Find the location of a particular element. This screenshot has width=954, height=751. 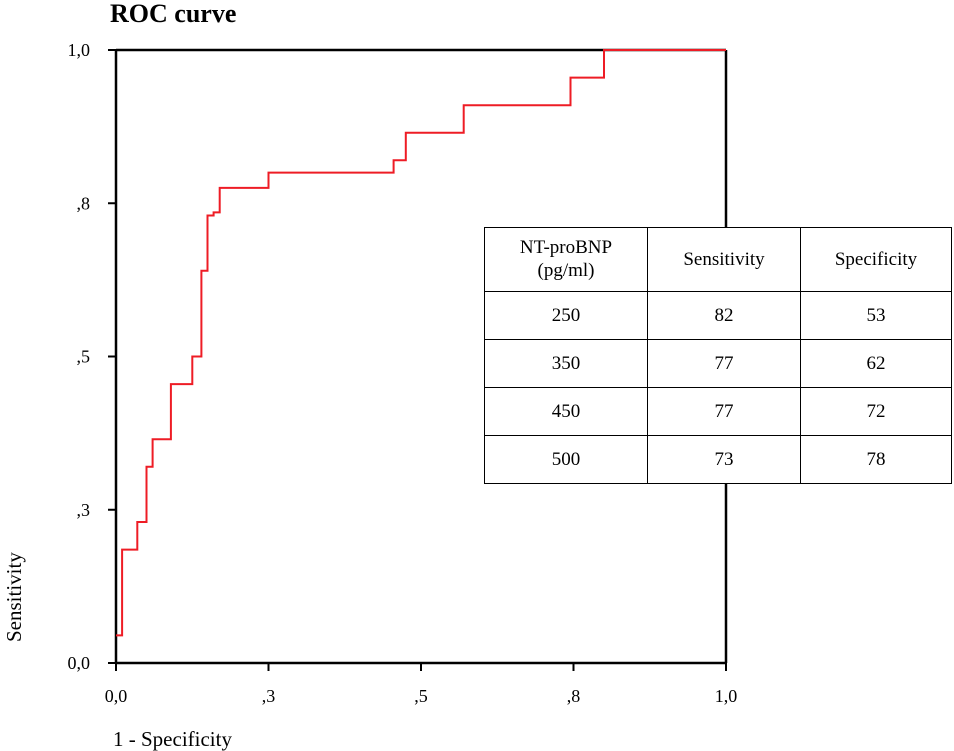

cell-sensitivity: 82 is located at coordinates (724, 315).